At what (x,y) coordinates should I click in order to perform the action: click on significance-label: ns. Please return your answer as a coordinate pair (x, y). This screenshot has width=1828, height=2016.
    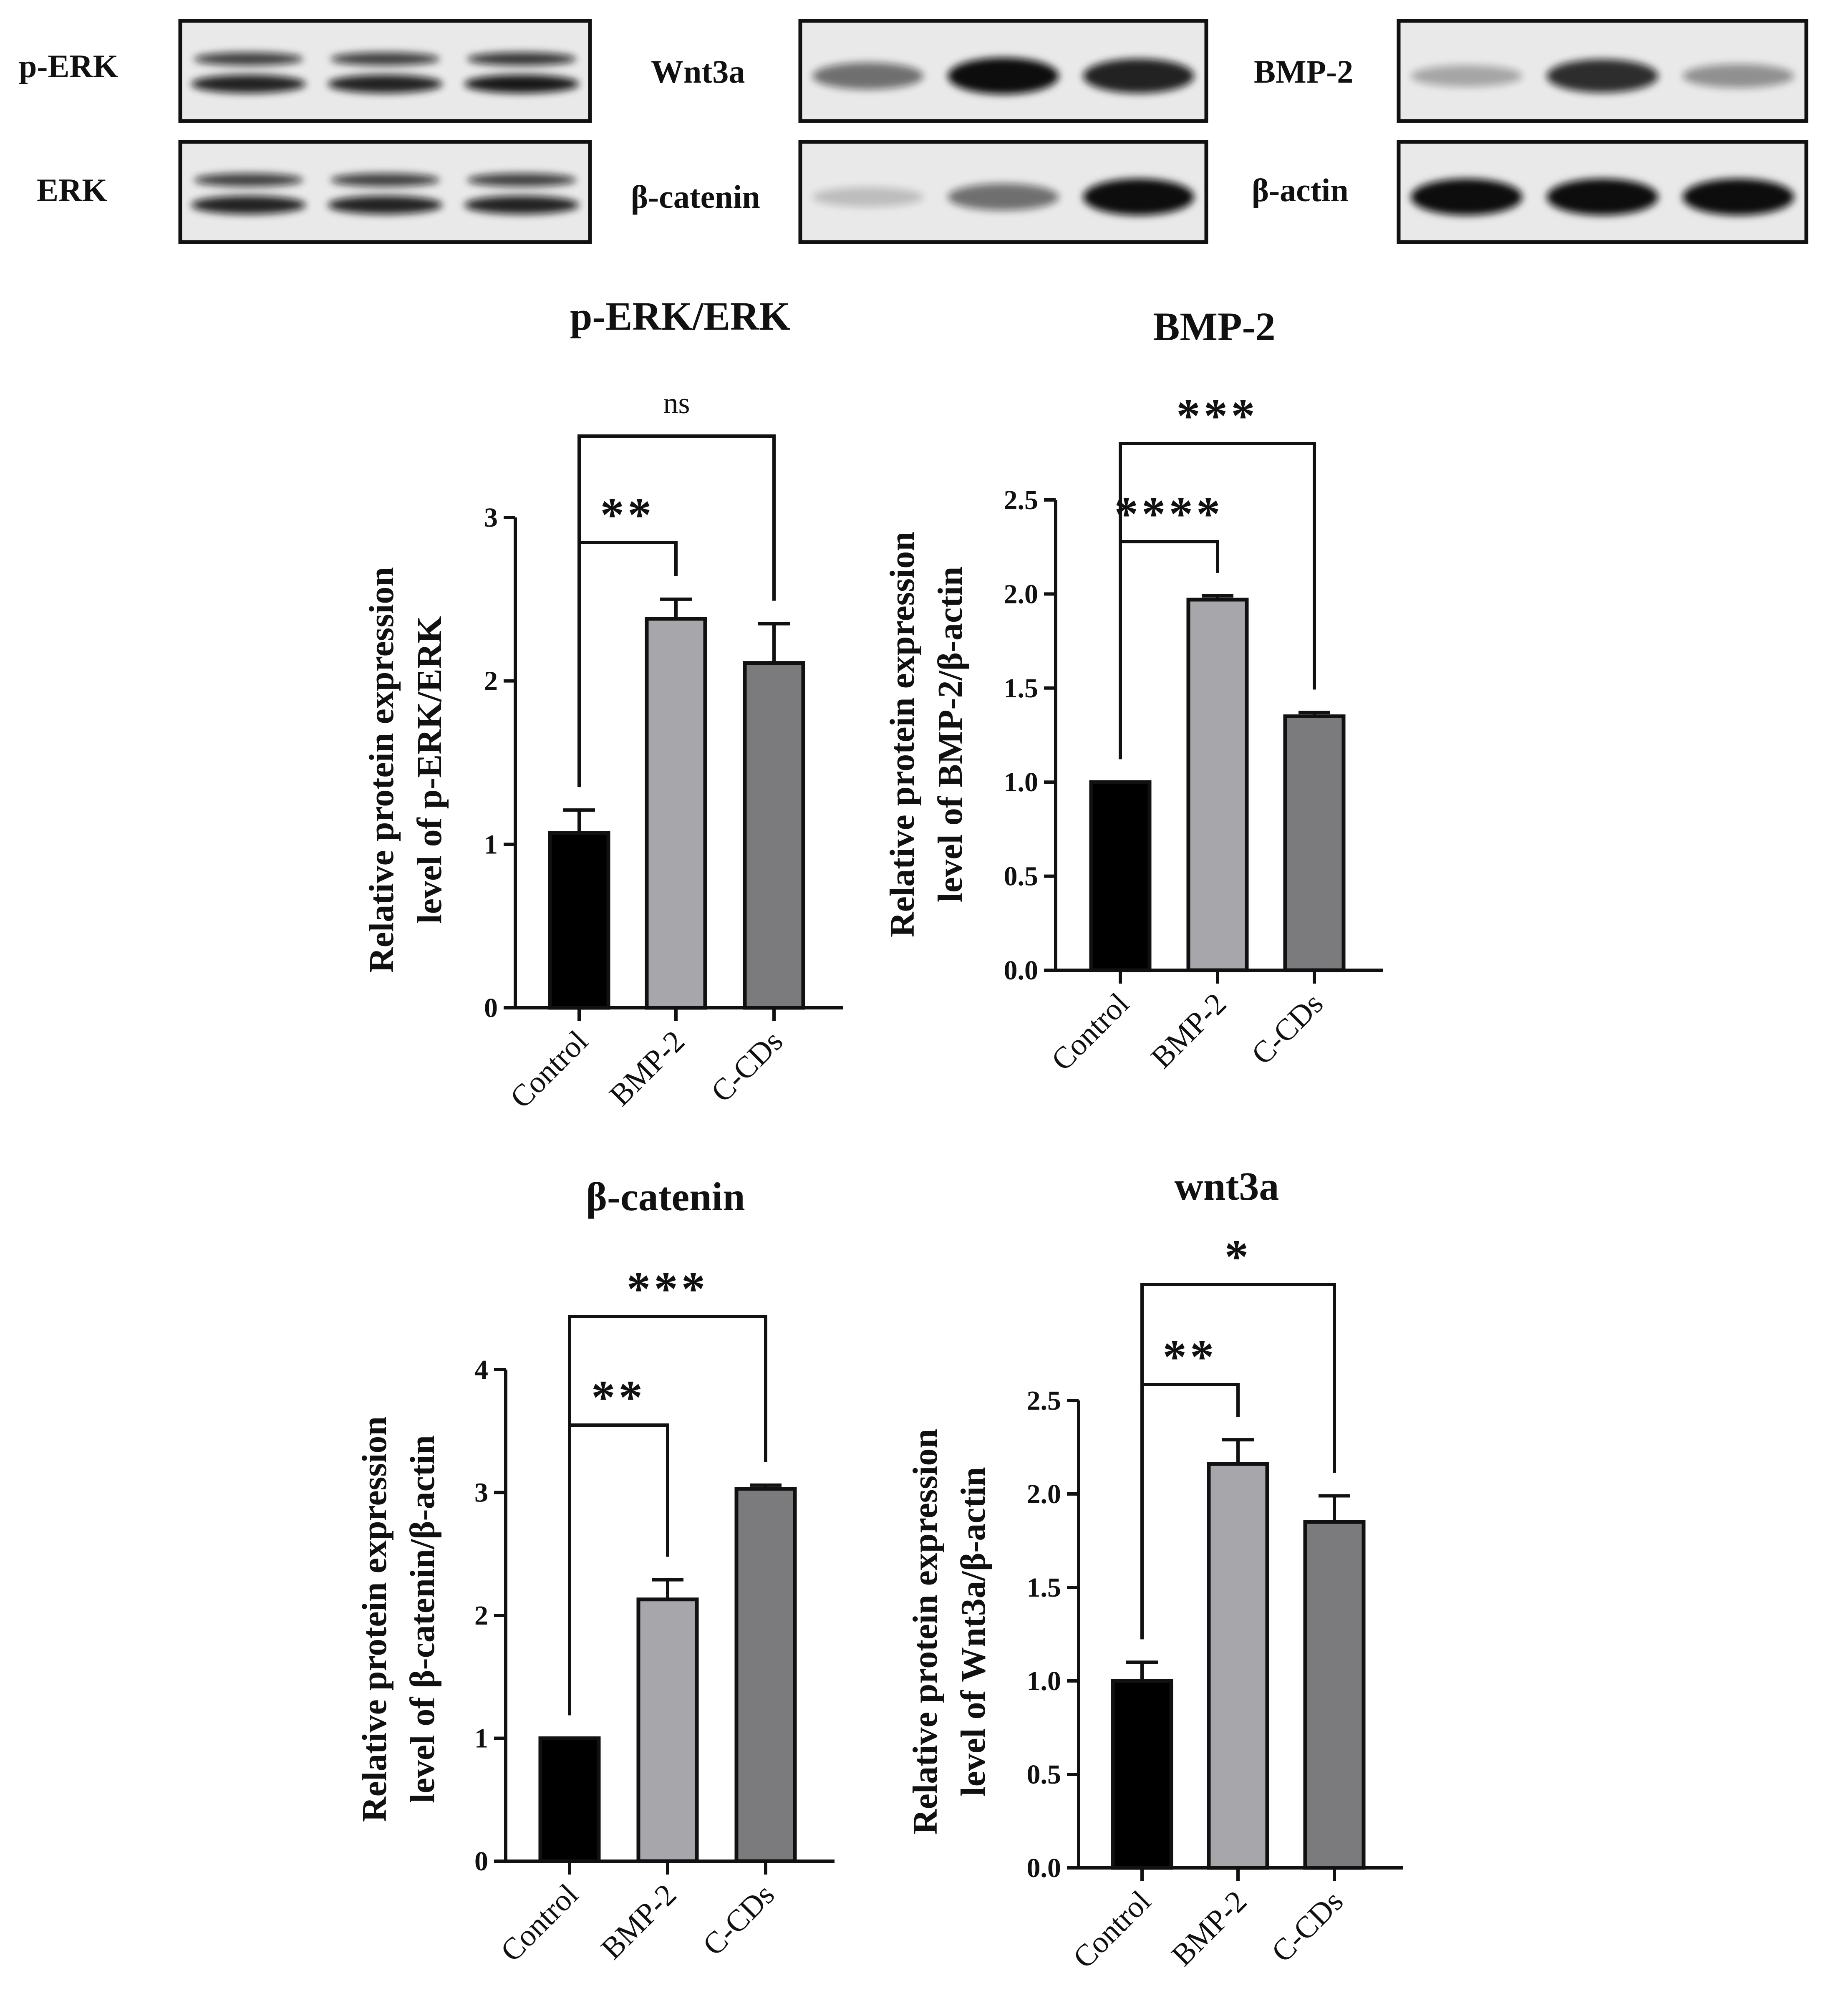
    Looking at the image, I should click on (676, 403).